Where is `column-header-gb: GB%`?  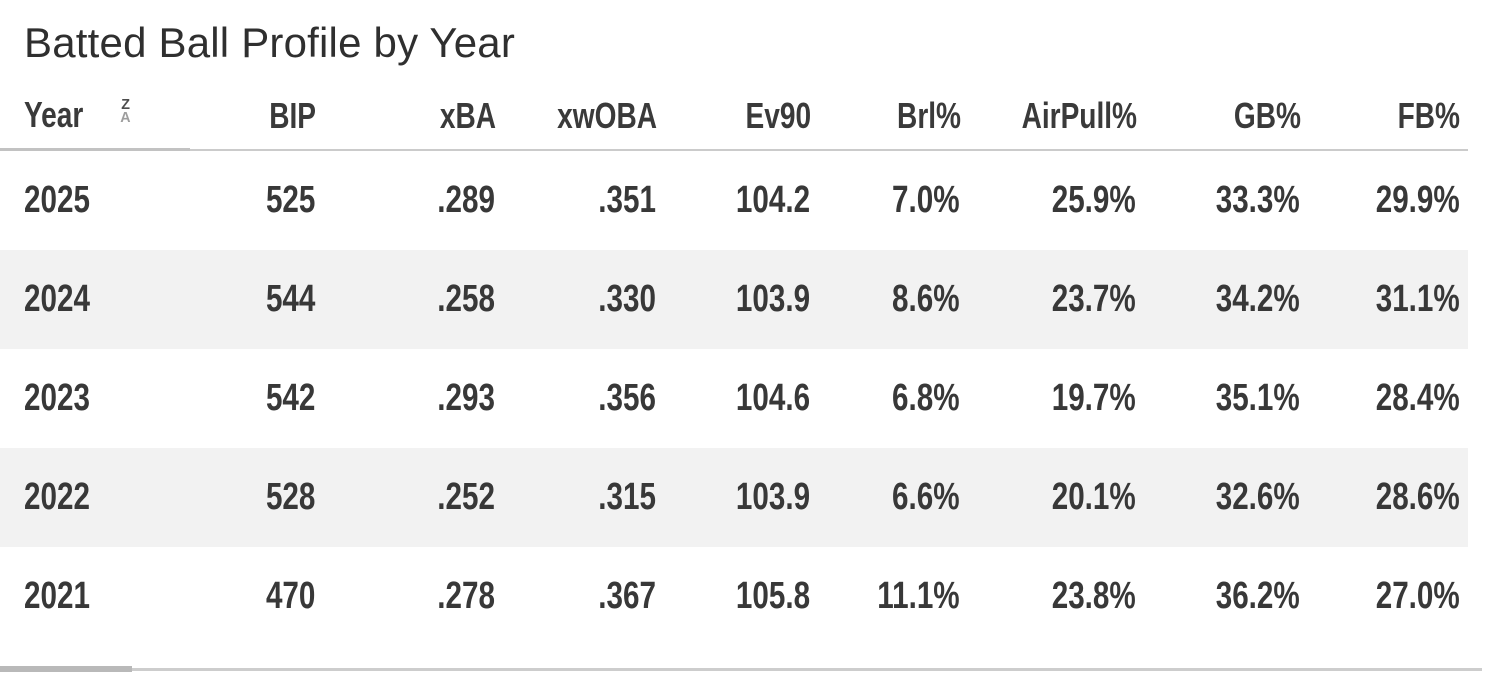
column-header-gb: GB% is located at coordinates (1219, 118).